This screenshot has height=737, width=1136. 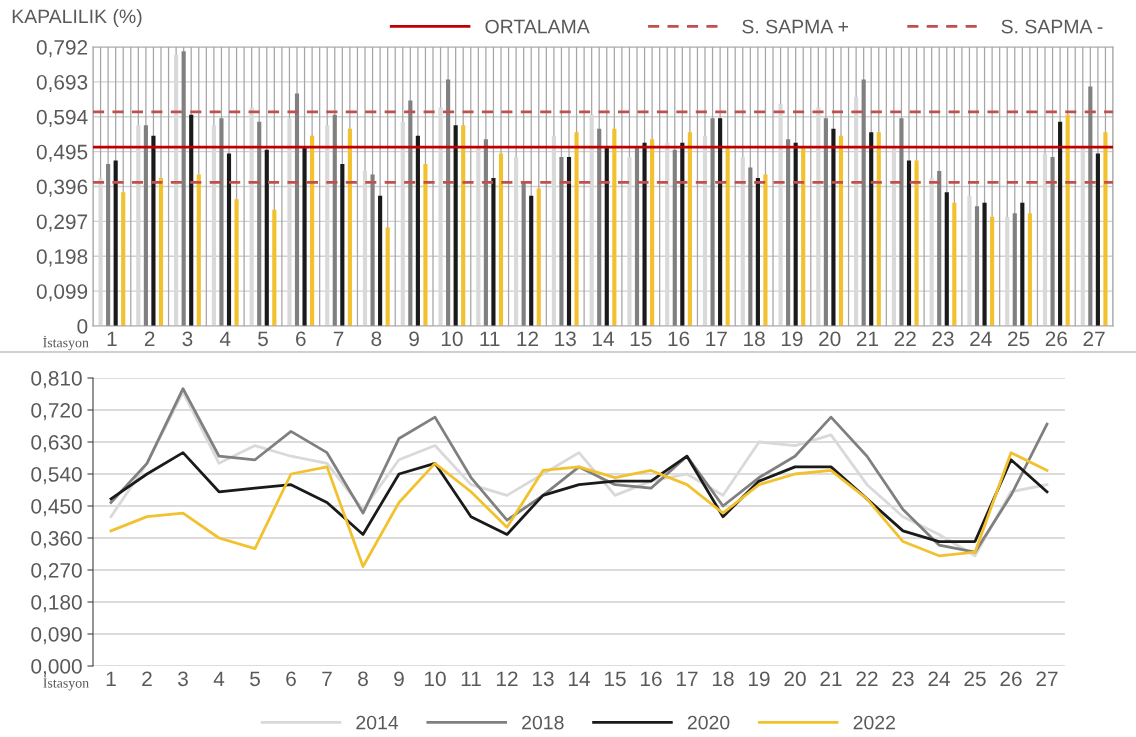 What do you see at coordinates (291, 679) in the screenshot?
I see `x-tick-label: 6` at bounding box center [291, 679].